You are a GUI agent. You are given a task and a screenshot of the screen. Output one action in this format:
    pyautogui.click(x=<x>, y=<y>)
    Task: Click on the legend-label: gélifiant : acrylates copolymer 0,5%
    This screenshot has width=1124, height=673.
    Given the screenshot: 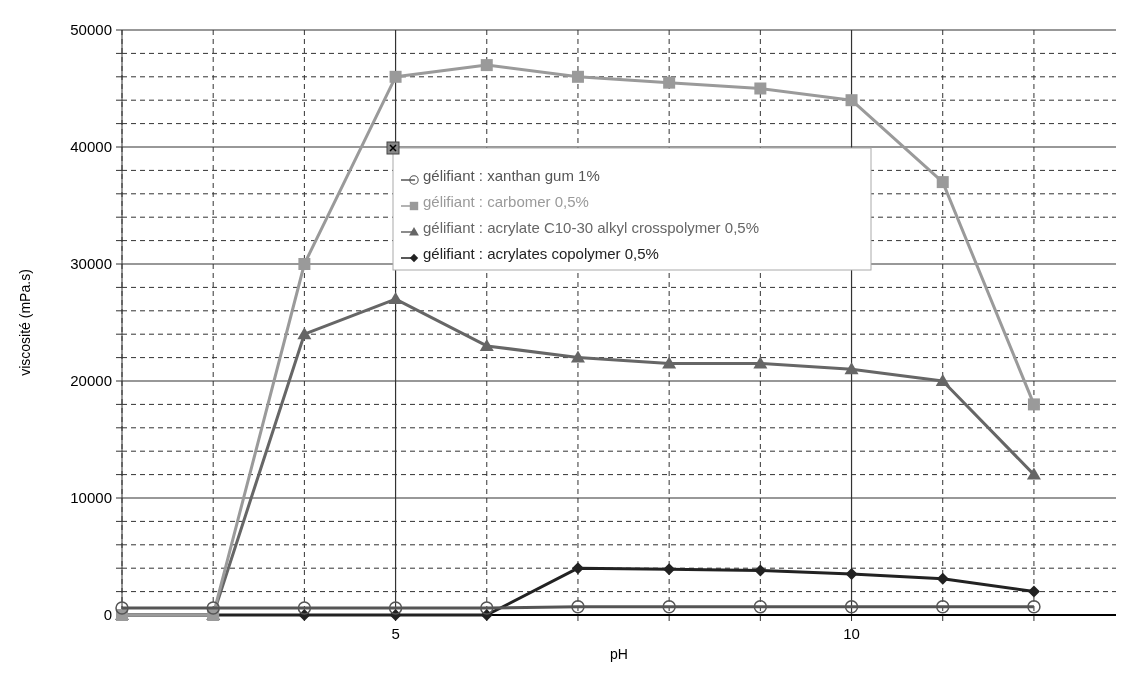 What is the action you would take?
    pyautogui.click(x=541, y=254)
    